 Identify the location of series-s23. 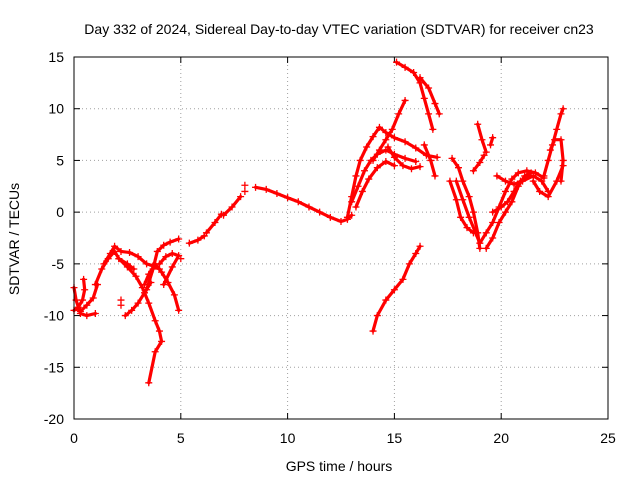
(396, 288).